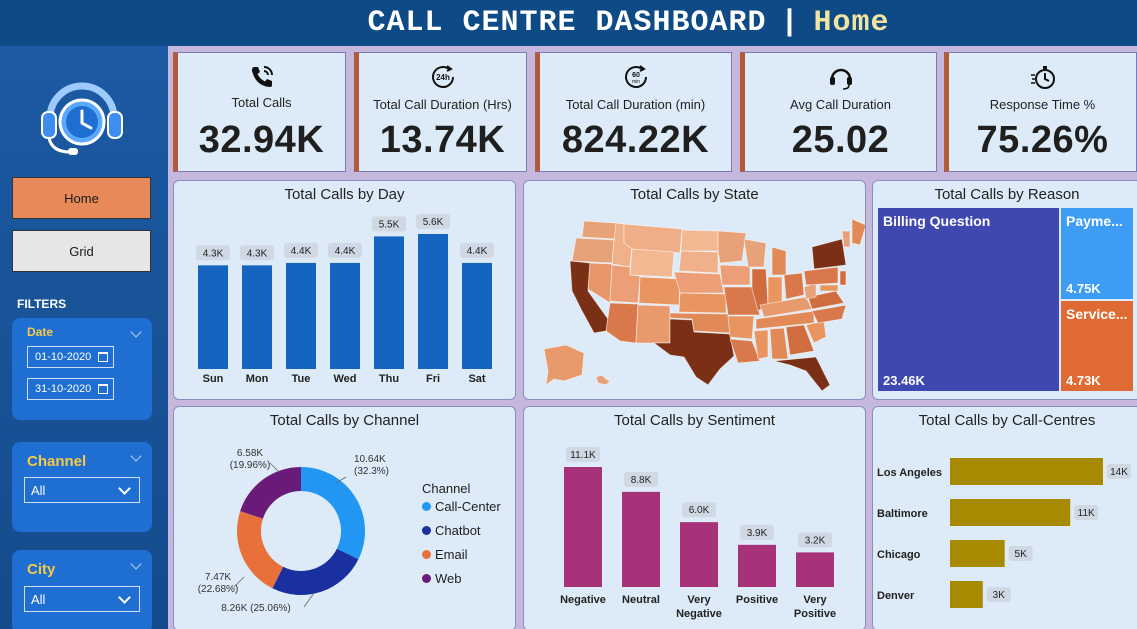  What do you see at coordinates (1097, 346) in the screenshot?
I see `treemap-tile-service: Service... 4.73K` at bounding box center [1097, 346].